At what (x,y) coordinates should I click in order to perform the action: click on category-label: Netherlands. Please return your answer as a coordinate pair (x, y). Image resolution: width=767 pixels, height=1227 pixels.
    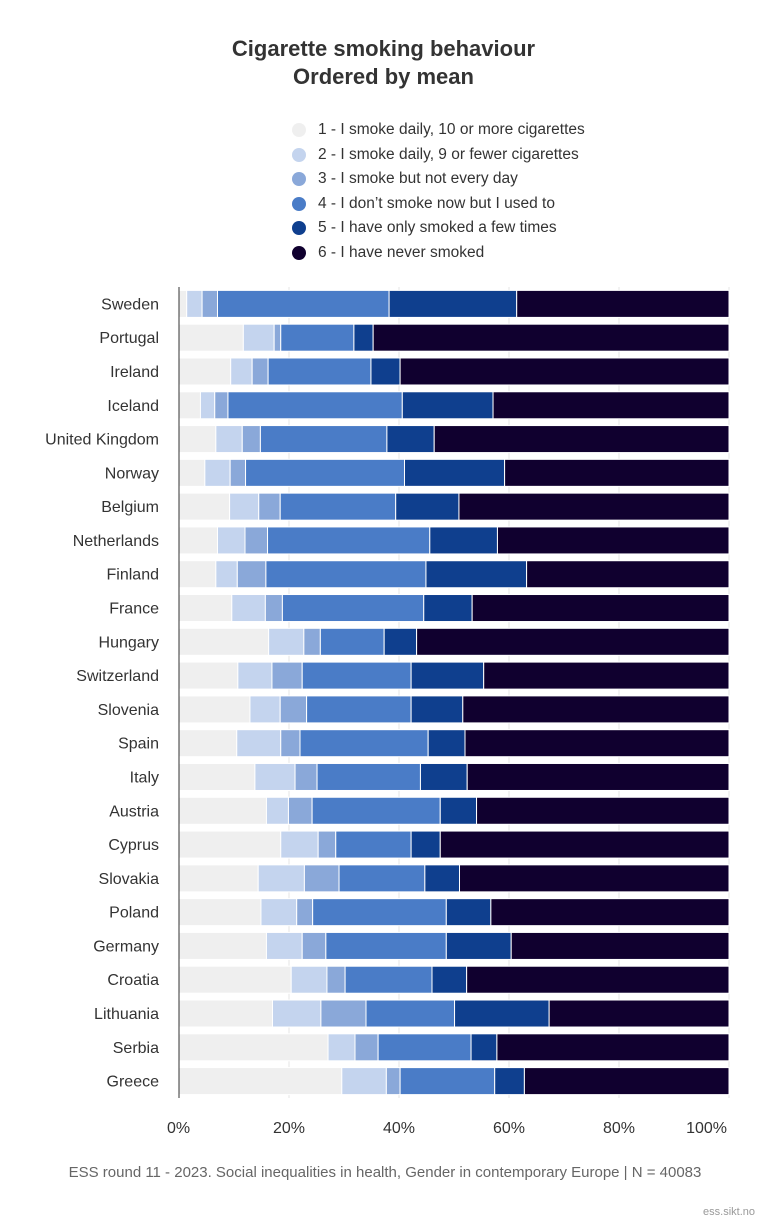
    Looking at the image, I should click on (116, 541).